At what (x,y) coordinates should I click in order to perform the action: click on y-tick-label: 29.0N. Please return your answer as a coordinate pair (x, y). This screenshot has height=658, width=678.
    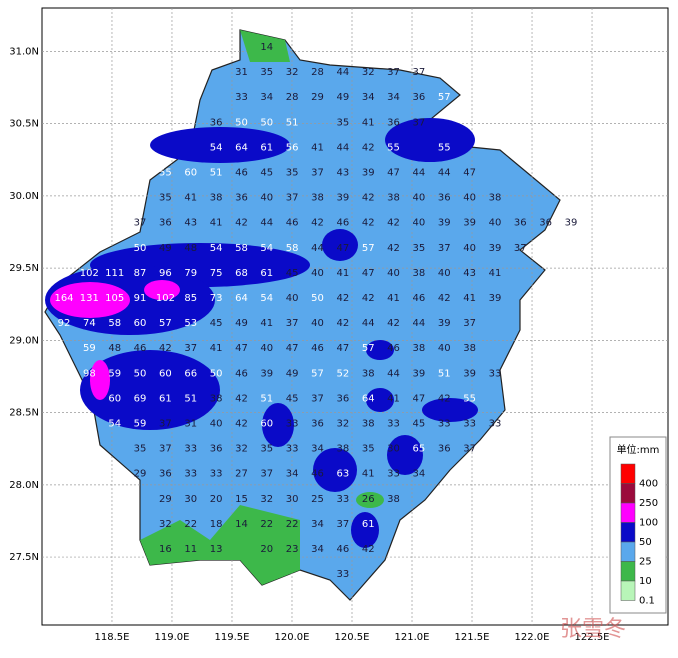
    Looking at the image, I should click on (24, 340).